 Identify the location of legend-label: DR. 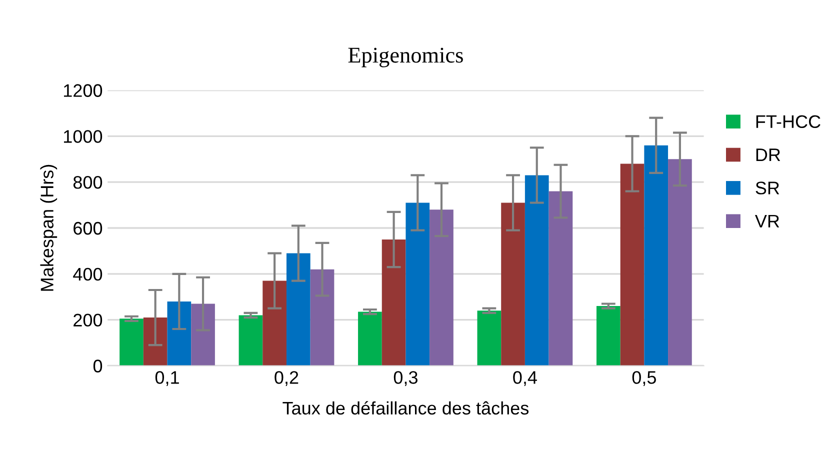
(768, 155).